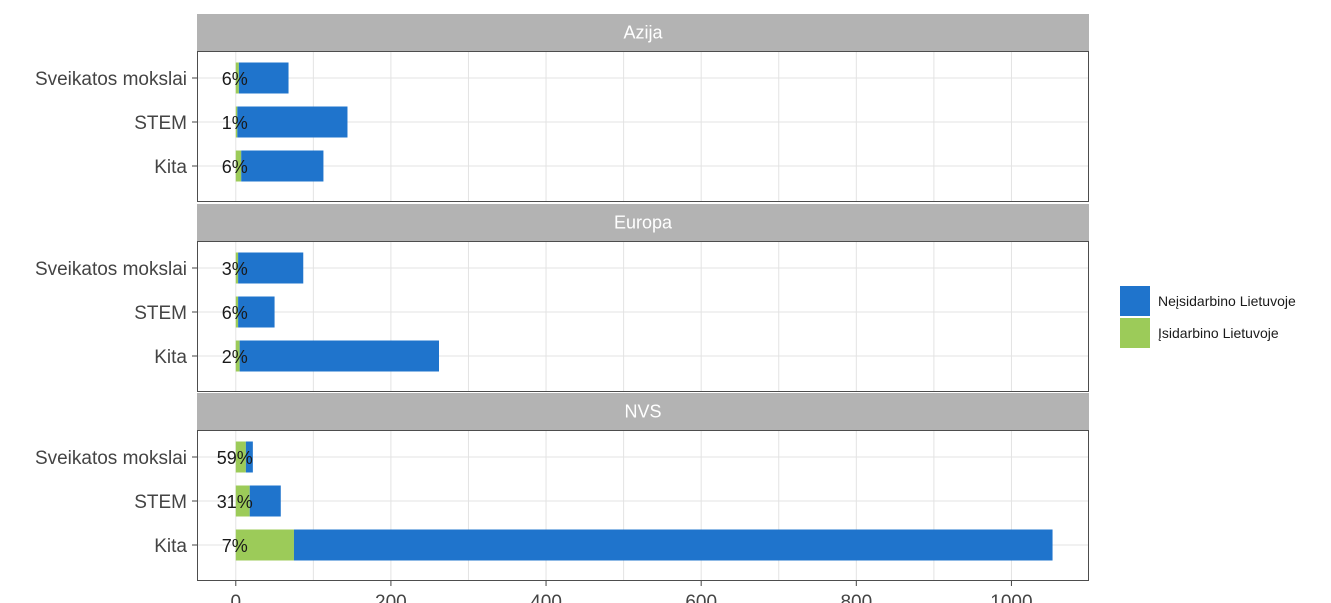  What do you see at coordinates (673, 545) in the screenshot?
I see `bar-neisidarbino-lietuvoje-nvs-kita` at bounding box center [673, 545].